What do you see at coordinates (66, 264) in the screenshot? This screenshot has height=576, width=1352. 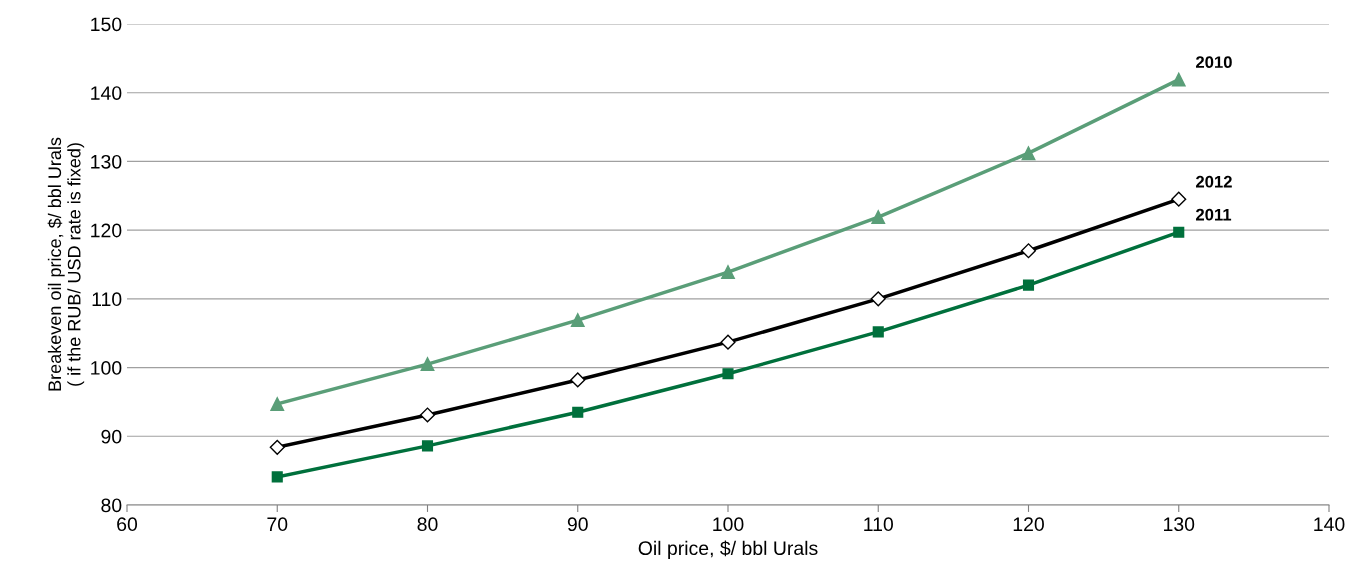 I see `y-axis-title: Breakeven oil price, $/ bbl Urals ( if the RUB/ USD rate is fixed)` at bounding box center [66, 264].